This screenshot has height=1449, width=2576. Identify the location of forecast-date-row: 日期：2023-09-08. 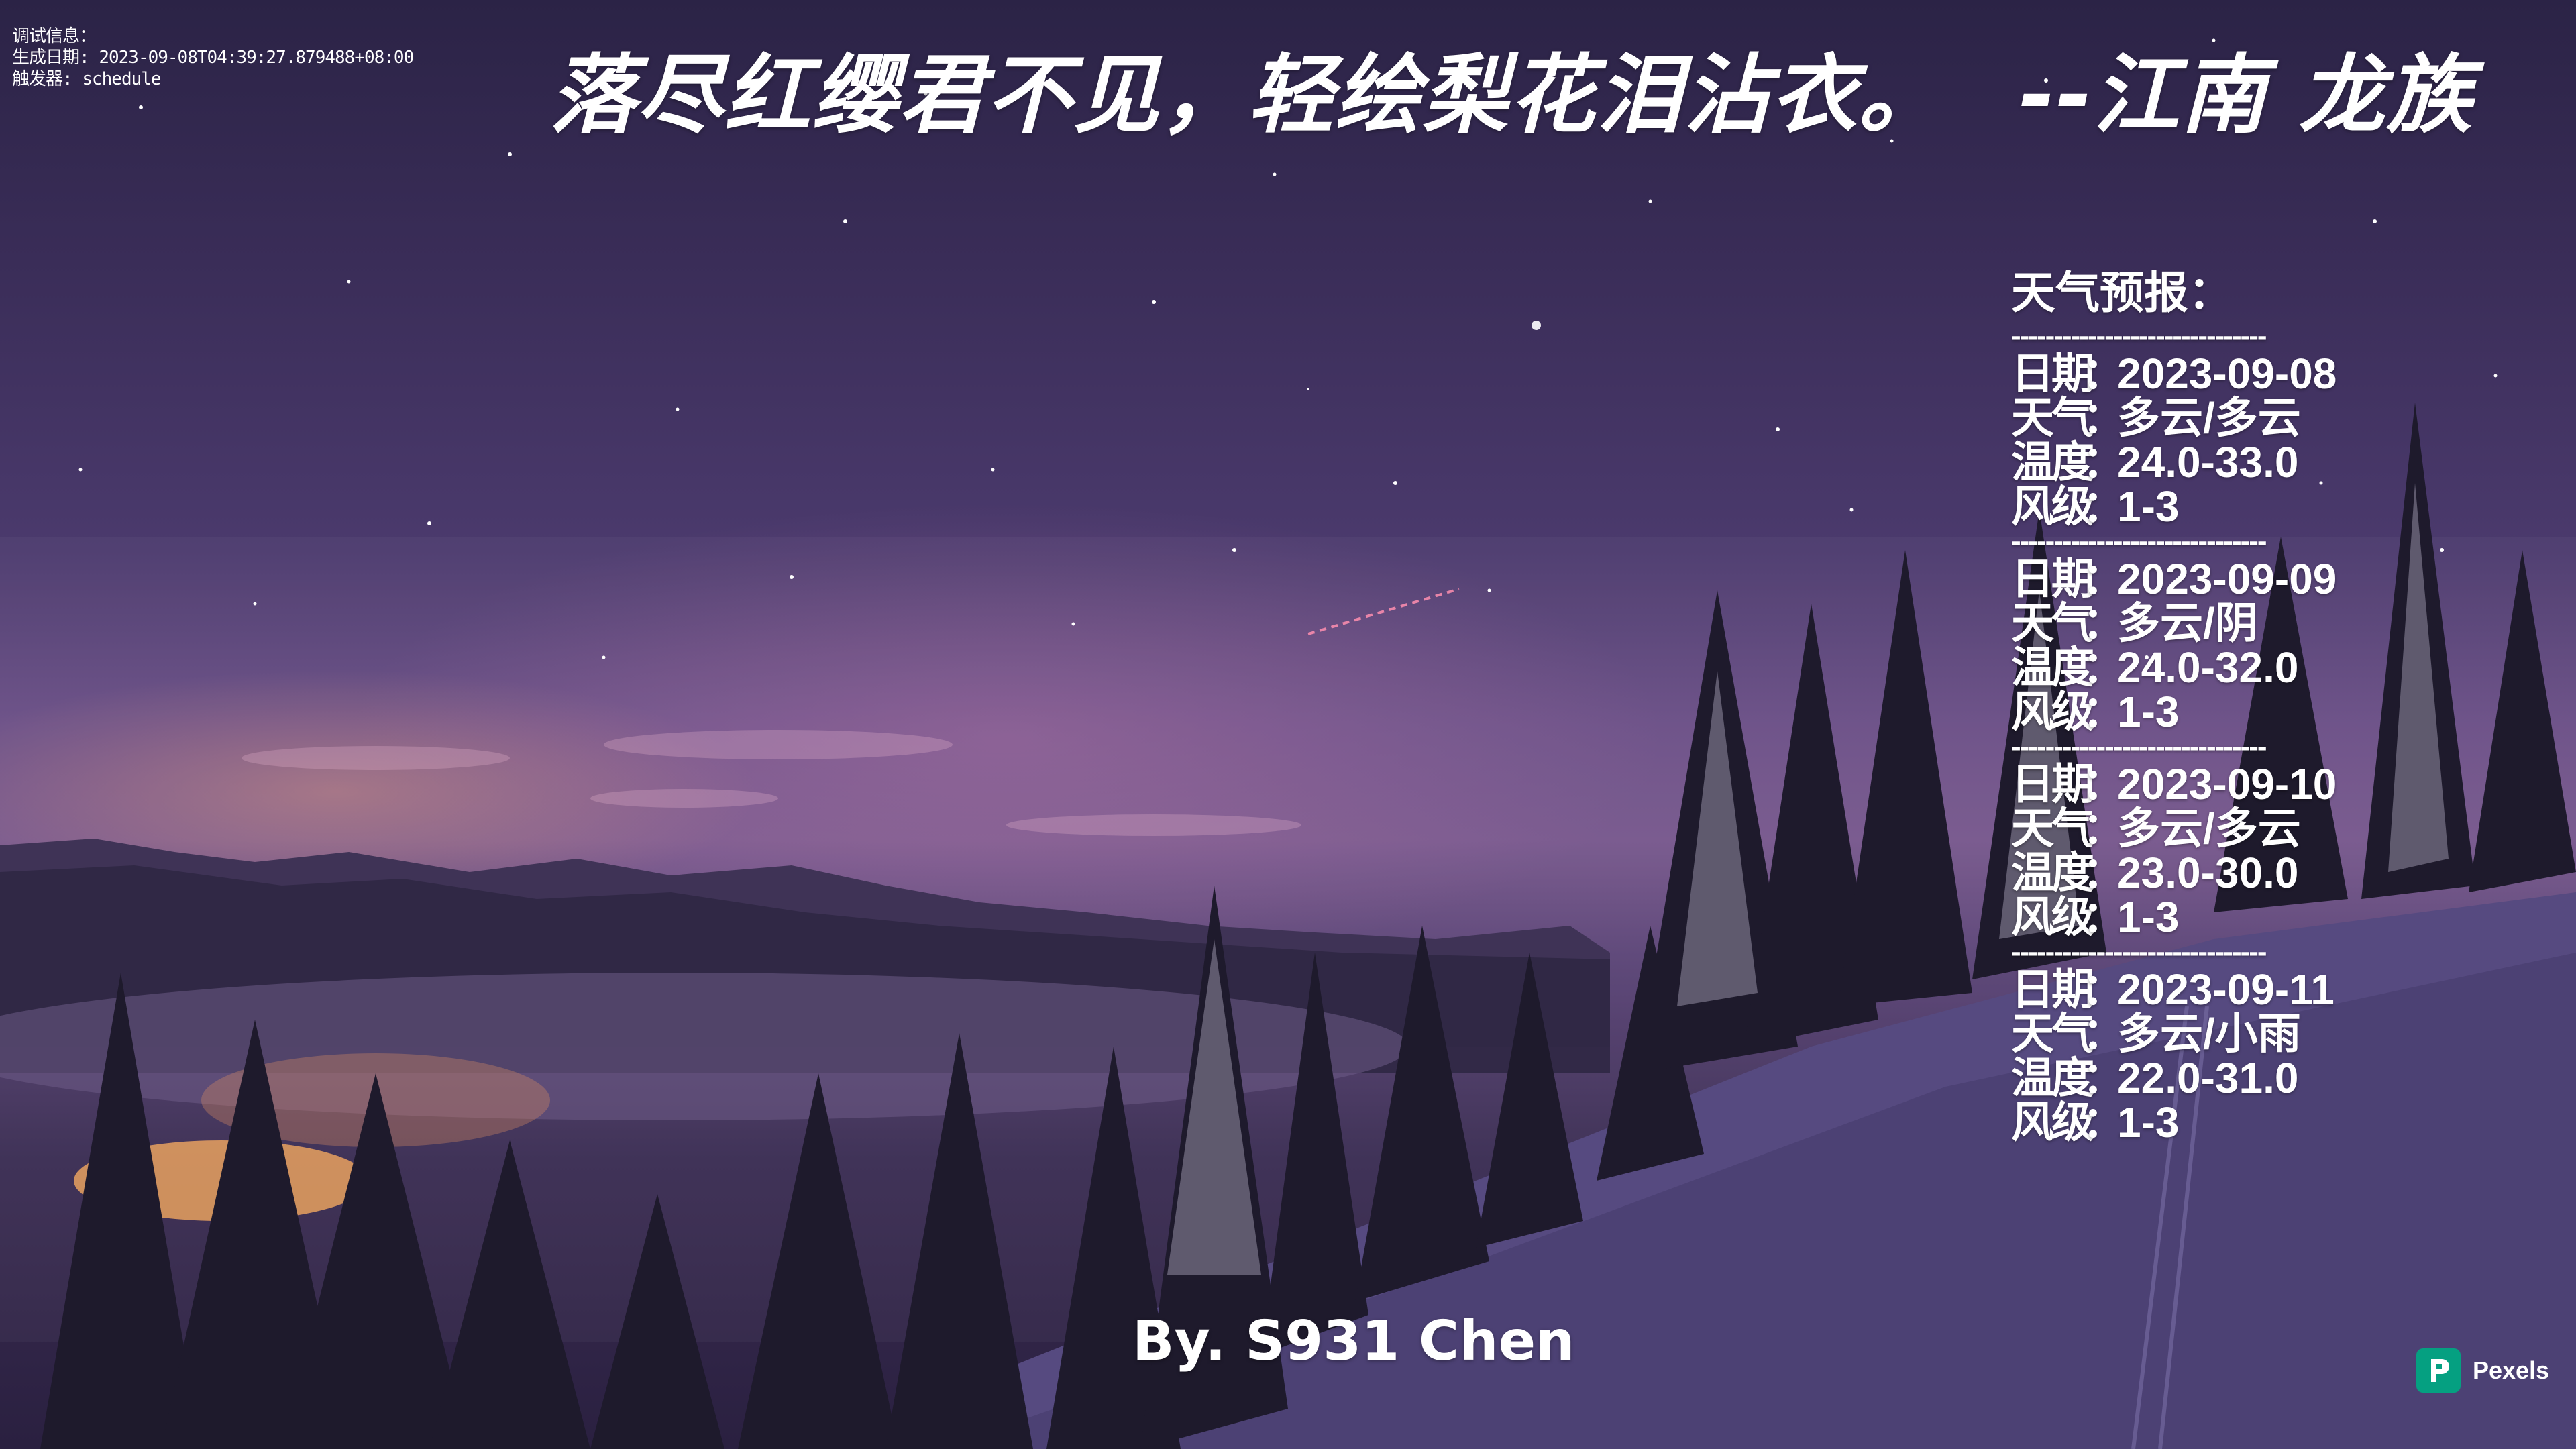
(2174, 374).